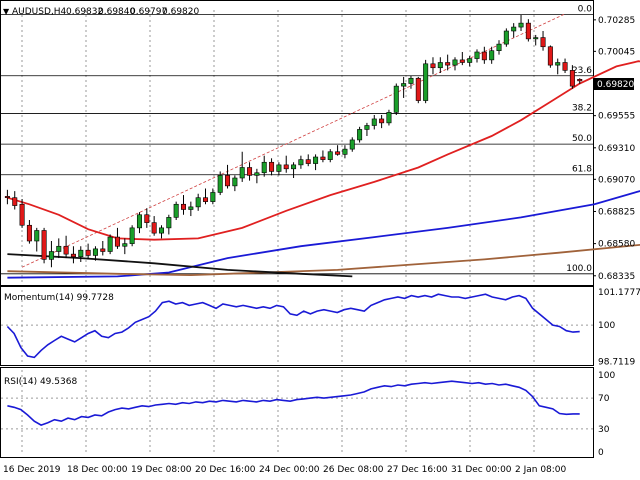 This screenshot has width=640, height=480. What do you see at coordinates (616, 212) in the screenshot?
I see `price-y-tick-label: 0.68825` at bounding box center [616, 212].